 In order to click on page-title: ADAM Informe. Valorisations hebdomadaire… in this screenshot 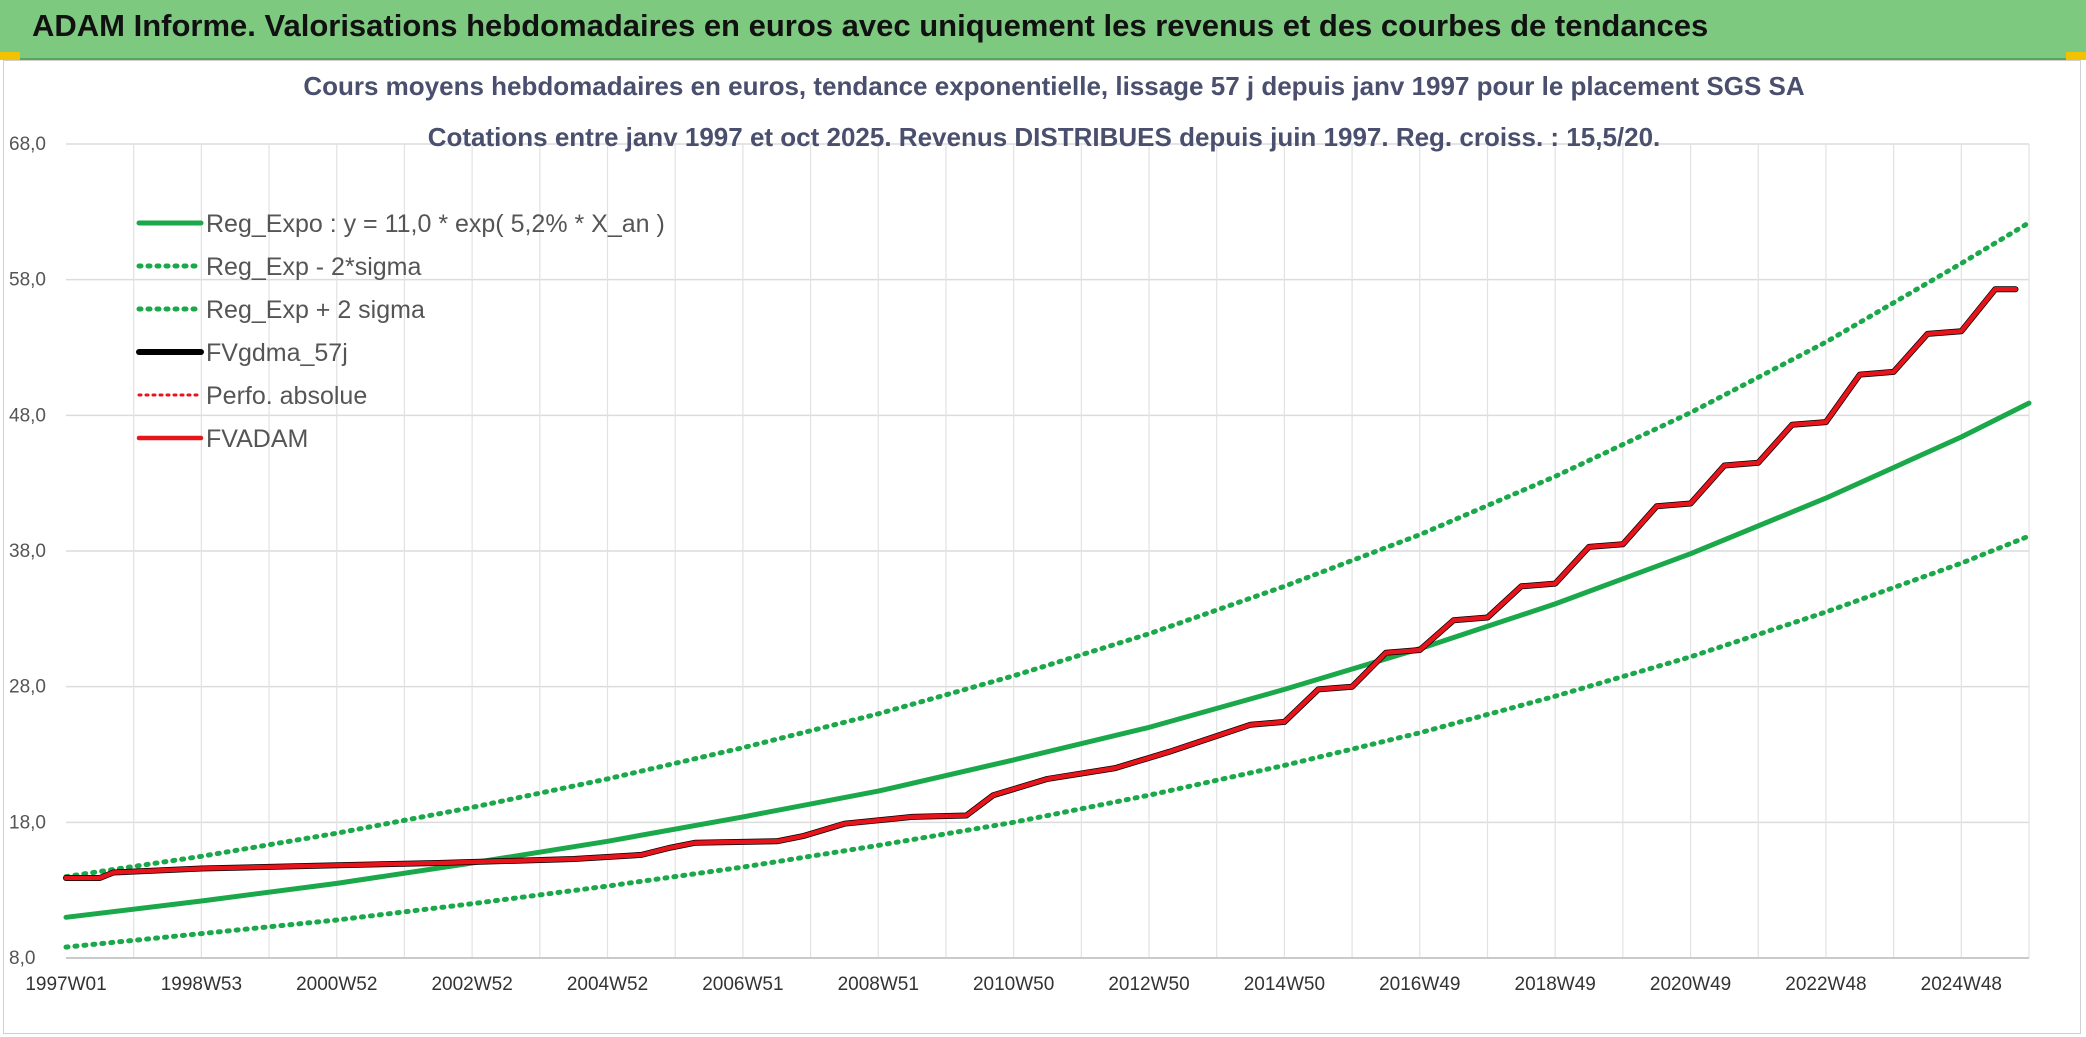, I will do `click(870, 25)`.